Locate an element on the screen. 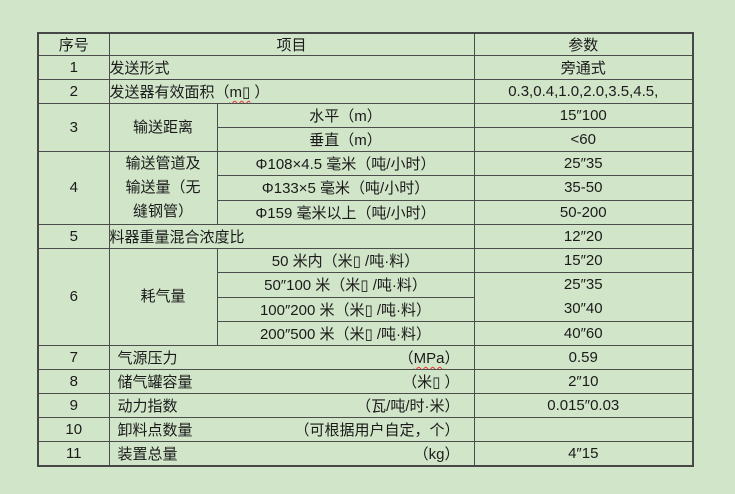 Image resolution: width=735 pixels, height=494 pixels. row-6-sub-2-param-text: 25″35 is located at coordinates (583, 284).